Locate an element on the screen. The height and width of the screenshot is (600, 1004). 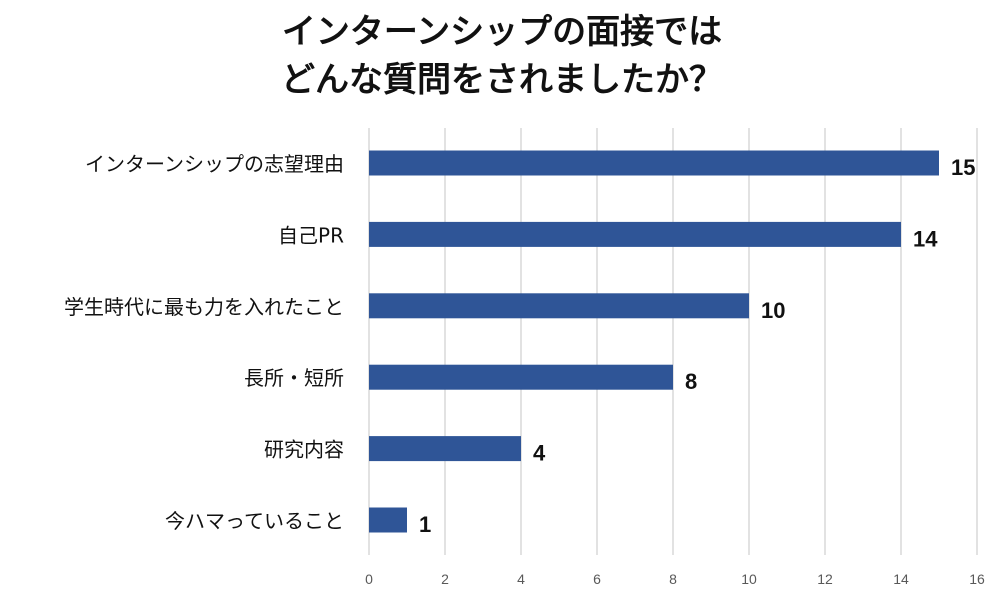
x-tick-label: 12 is located at coordinates (825, 579).